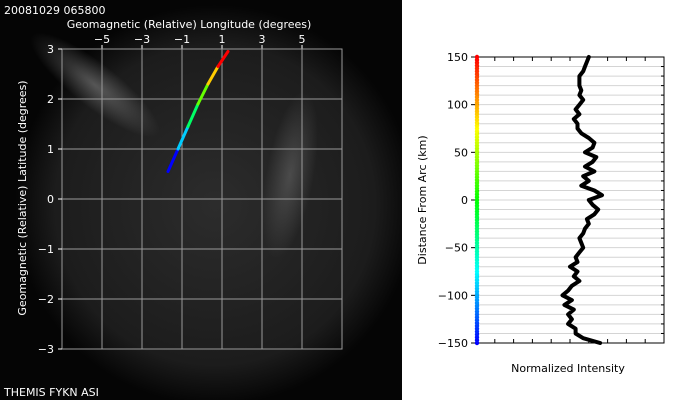 Image resolution: width=700 pixels, height=400 pixels. I want to click on left-x-tick-label: 1, so click(222, 39).